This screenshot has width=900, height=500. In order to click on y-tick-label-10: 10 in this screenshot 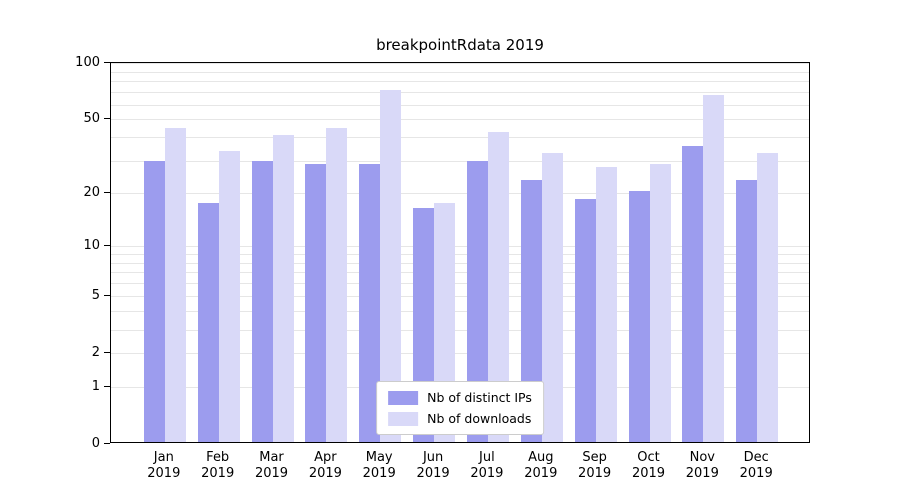, I will do `click(91, 245)`.